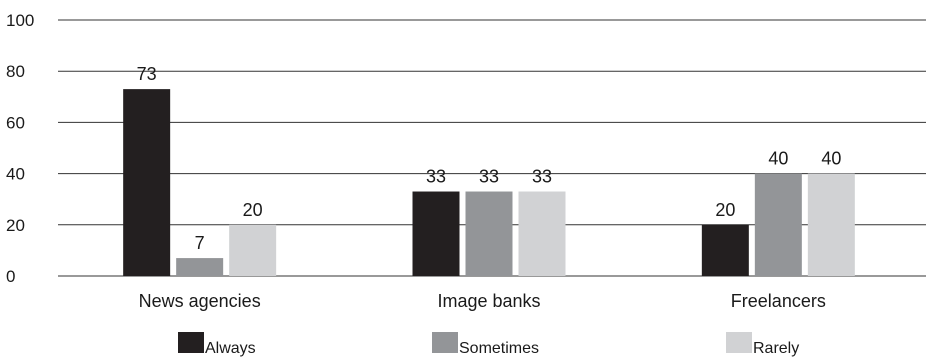 This screenshot has width=926, height=359. What do you see at coordinates (20, 20) in the screenshot?
I see `y-tick-label: 100` at bounding box center [20, 20].